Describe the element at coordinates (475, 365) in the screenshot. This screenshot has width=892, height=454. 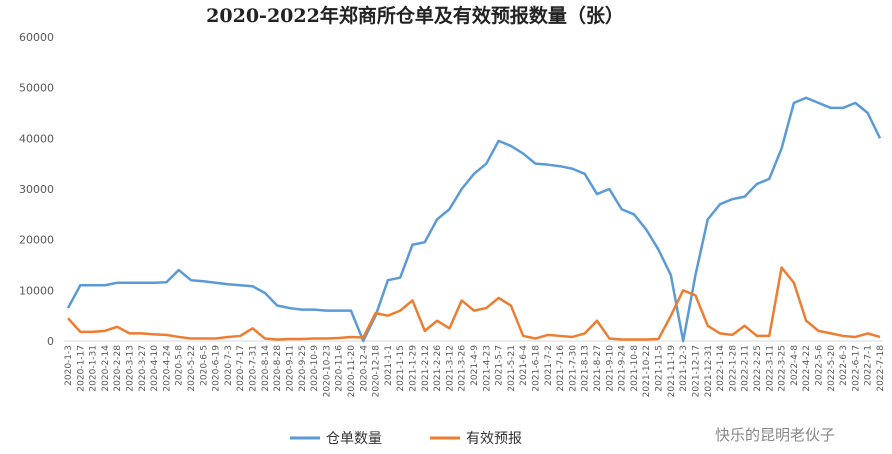
I see `x-tick-label: 2021-4-9` at that location.